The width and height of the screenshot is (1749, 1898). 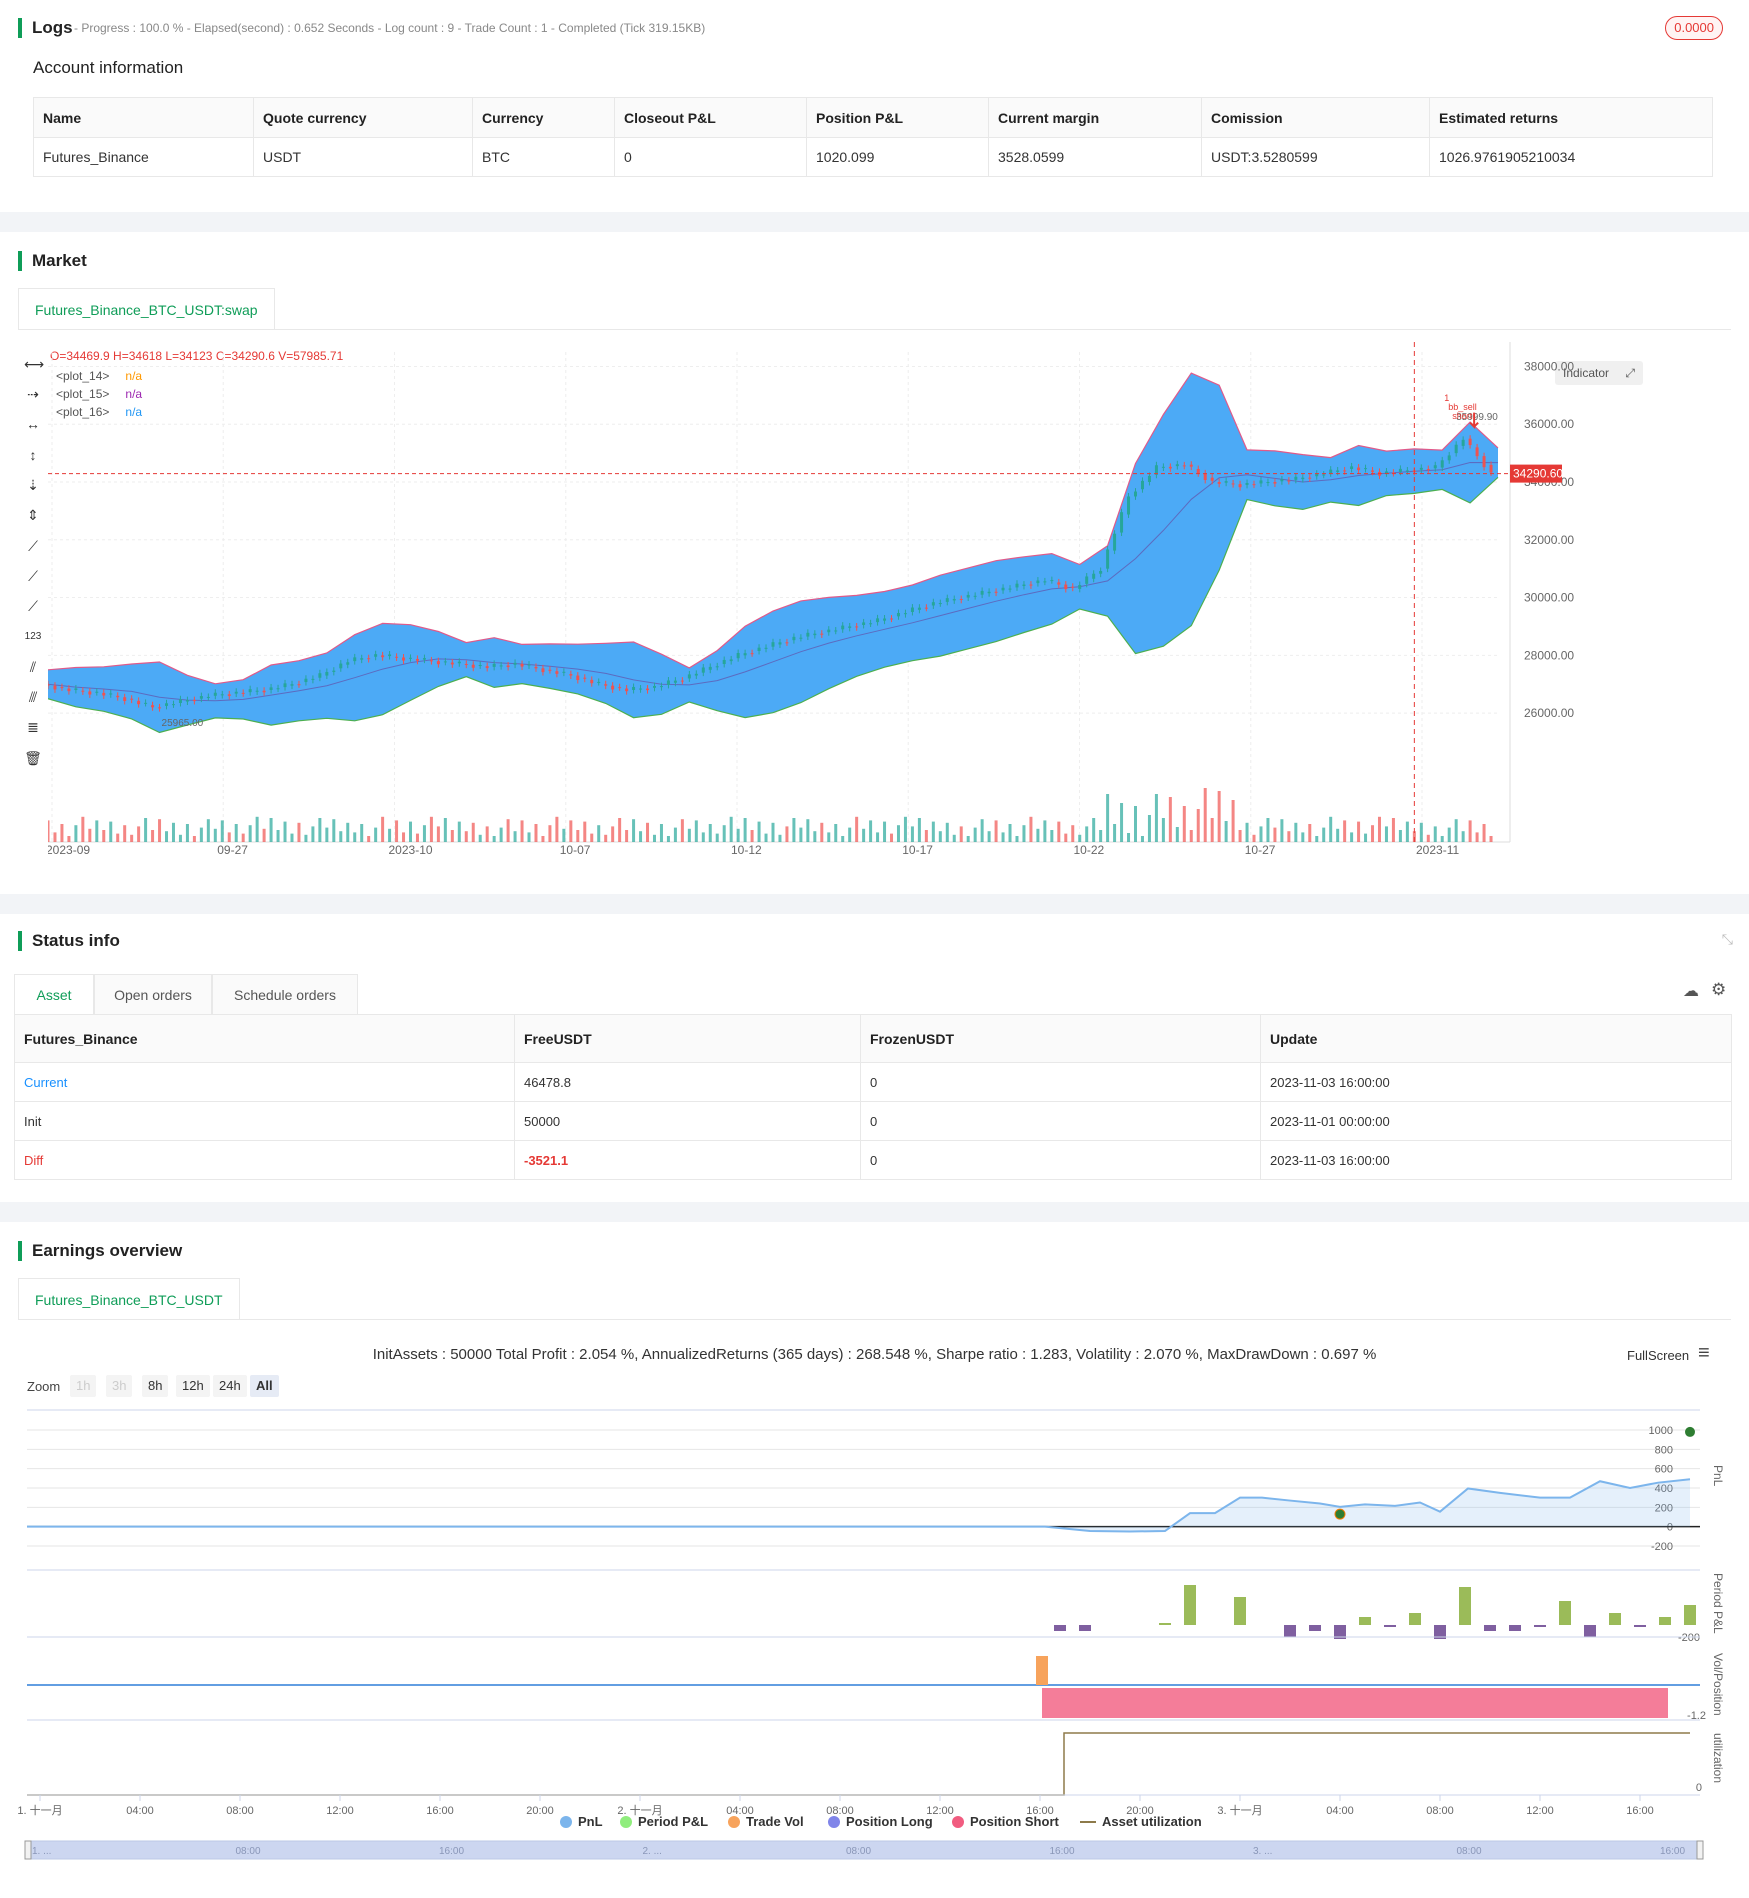 What do you see at coordinates (1704, 1353) in the screenshot?
I see `menu-icon: ≡` at bounding box center [1704, 1353].